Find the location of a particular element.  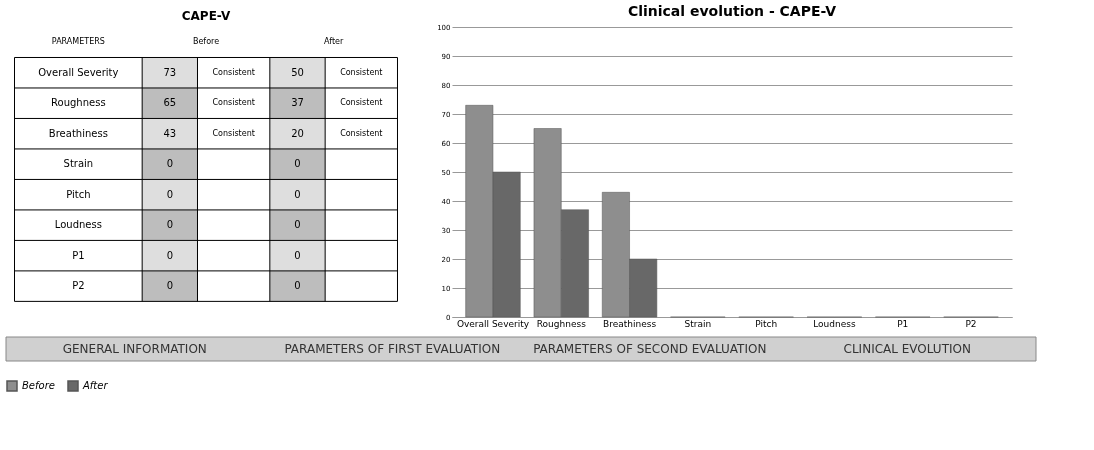

chart-title: Clinical evolution - CAPE-V is located at coordinates (732, 11).